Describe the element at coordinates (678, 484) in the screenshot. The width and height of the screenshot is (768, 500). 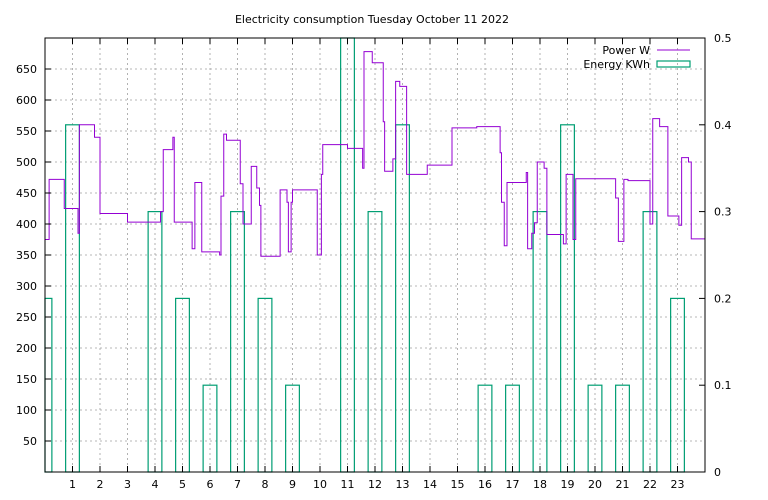
I see `x-tick-label: 23` at that location.